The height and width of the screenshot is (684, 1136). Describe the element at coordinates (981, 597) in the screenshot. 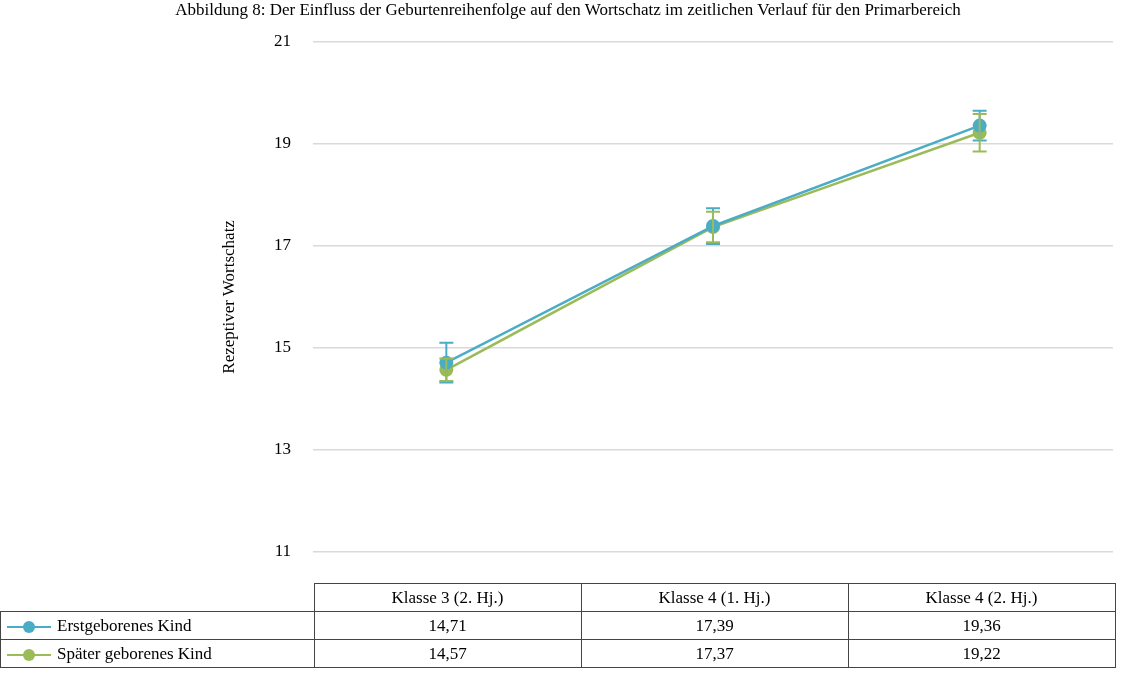

I see `x-tick-label: Klasse 4 (2. Hj.)` at that location.